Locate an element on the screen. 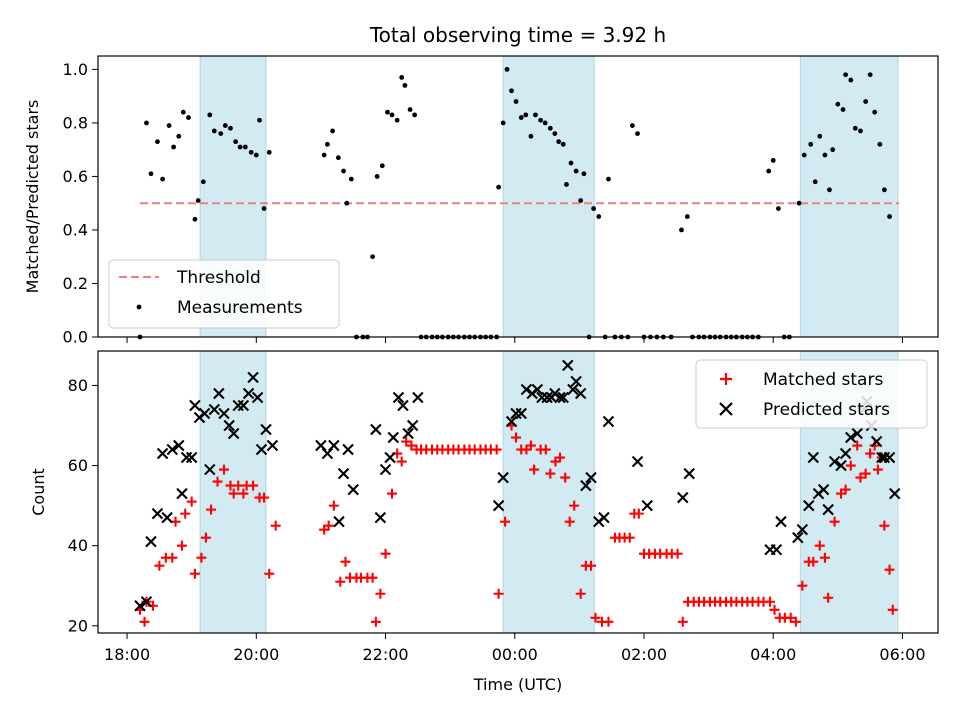 The width and height of the screenshot is (960, 720). x-tick-label: 18:00 is located at coordinates (127, 654).